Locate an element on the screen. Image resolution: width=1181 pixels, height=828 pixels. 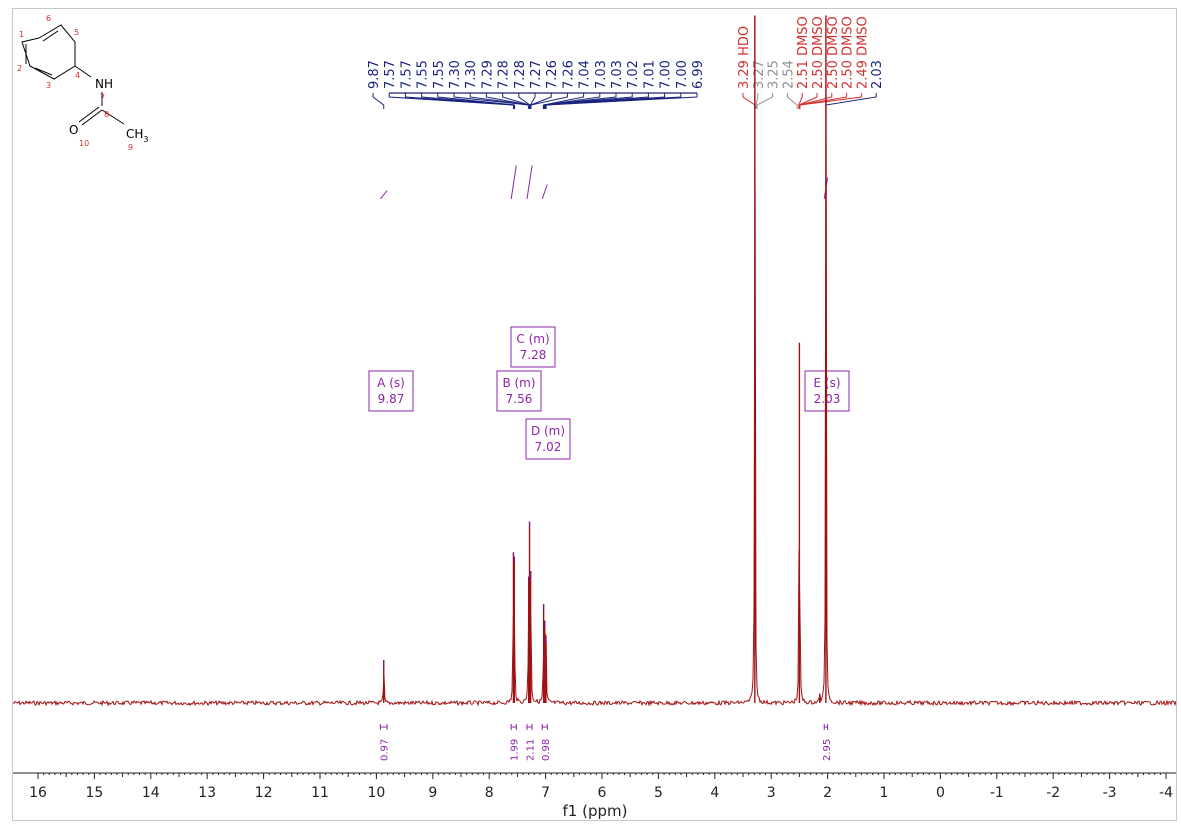
x-tick-label: -3 is located at coordinates (1110, 793).